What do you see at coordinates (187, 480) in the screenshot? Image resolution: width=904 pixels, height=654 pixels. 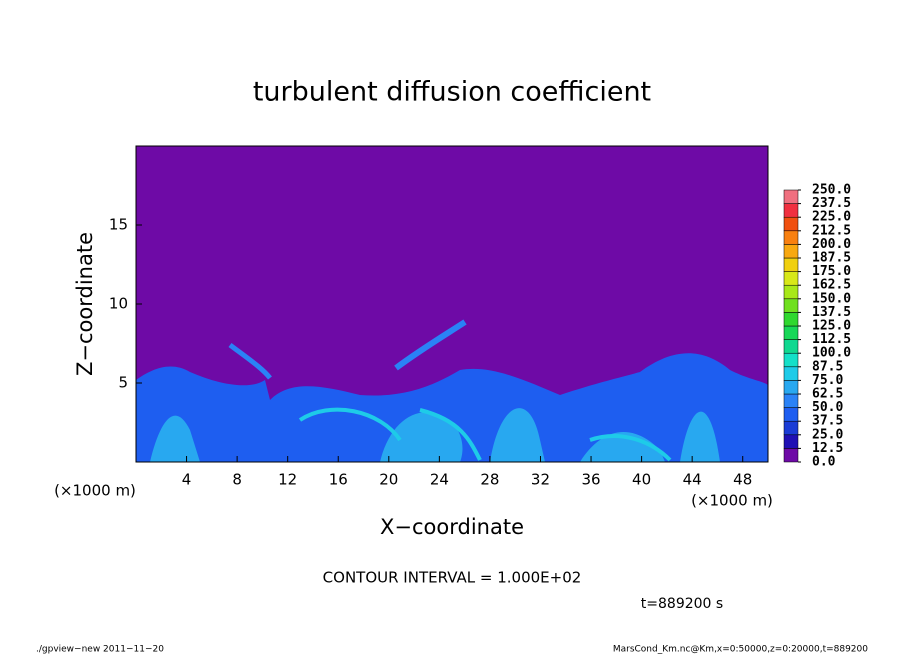 I see `x-tick-label: 4` at bounding box center [187, 480].